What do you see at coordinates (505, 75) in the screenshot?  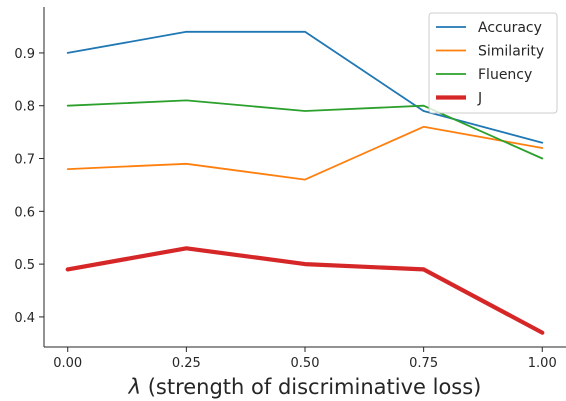 I see `legend-label-fluency: Fluency` at bounding box center [505, 75].